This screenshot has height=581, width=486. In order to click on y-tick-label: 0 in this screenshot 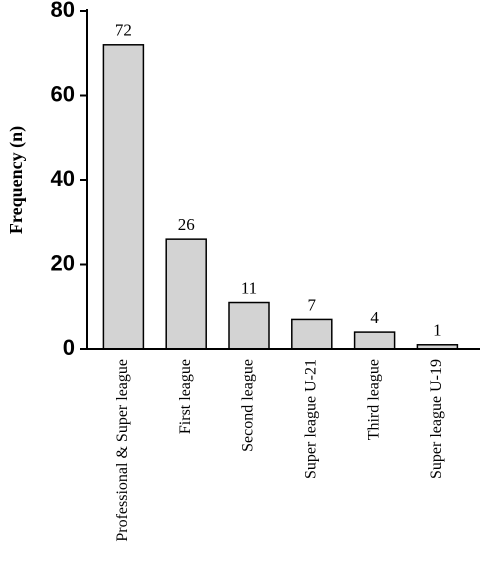, I will do `click(69, 347)`.